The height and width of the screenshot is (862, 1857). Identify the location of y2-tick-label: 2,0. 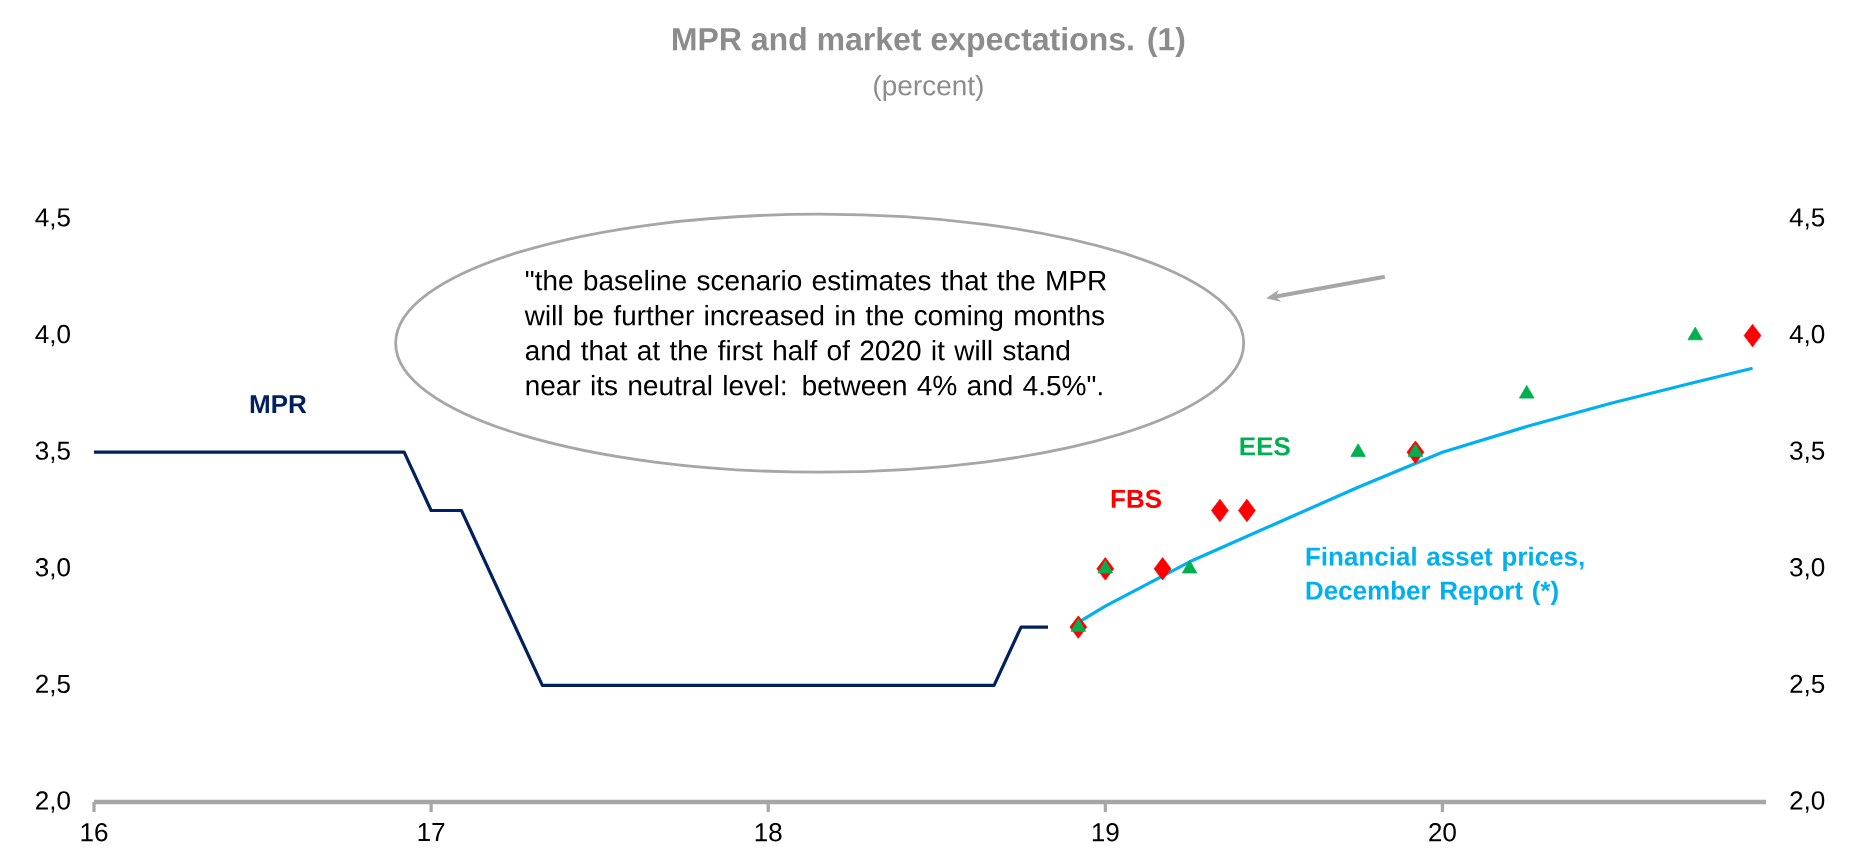
(1807, 802).